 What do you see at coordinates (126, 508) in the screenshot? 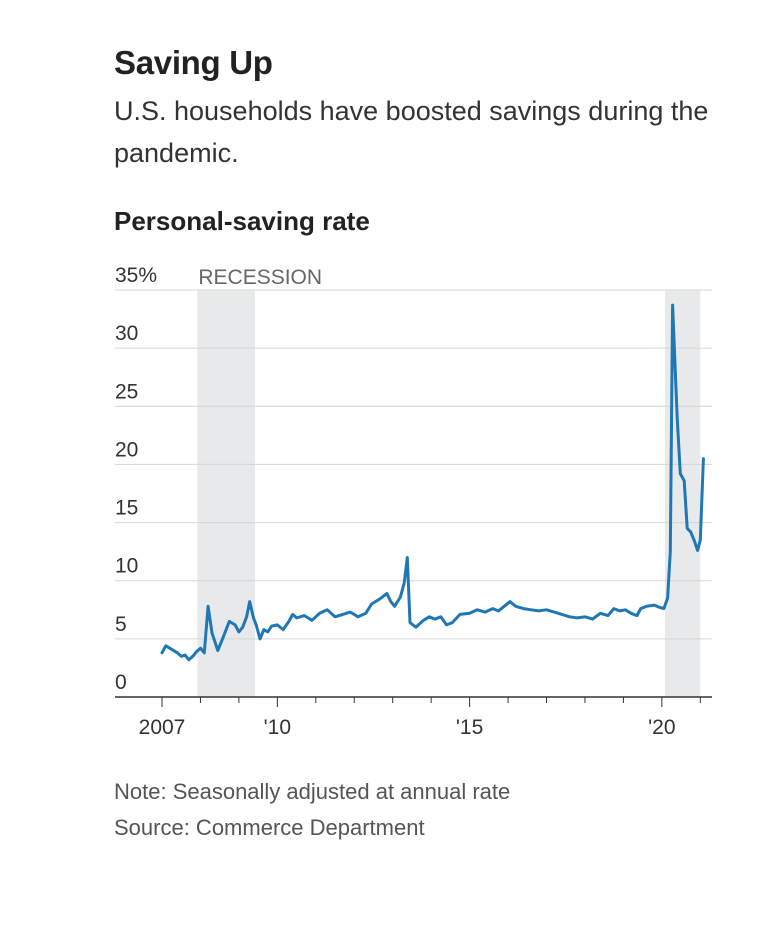
I see `y-tick-label: 15` at bounding box center [126, 508].